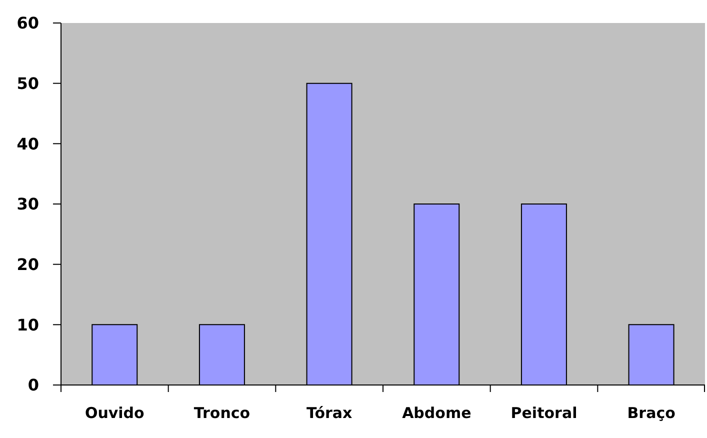 The width and height of the screenshot is (707, 438). I want to click on x-tick-label: Abdome, so click(437, 413).